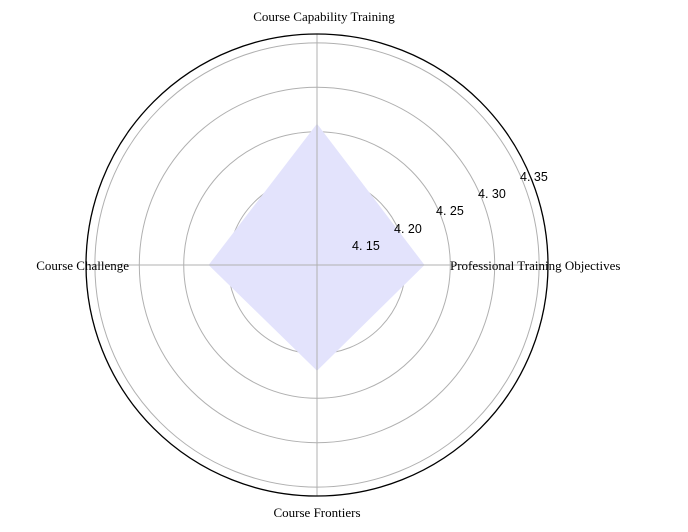 This screenshot has width=688, height=532. Describe the element at coordinates (316, 512) in the screenshot. I see `axis-label-course-frontiers: Course Frontiers` at that location.